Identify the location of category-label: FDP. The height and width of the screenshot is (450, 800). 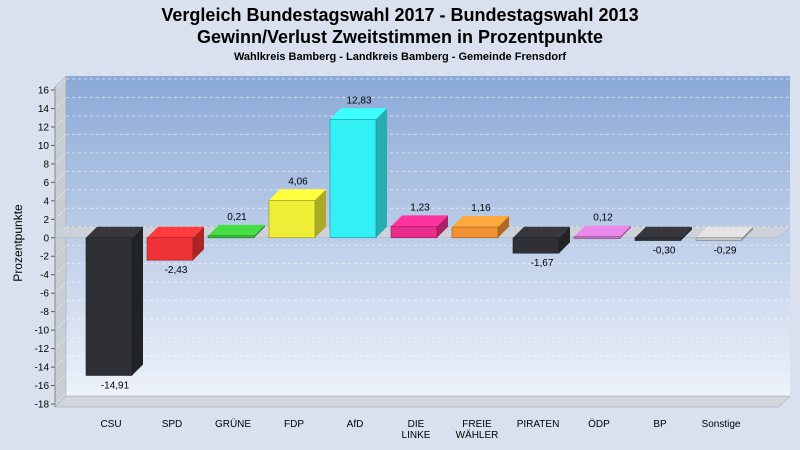
(294, 424).